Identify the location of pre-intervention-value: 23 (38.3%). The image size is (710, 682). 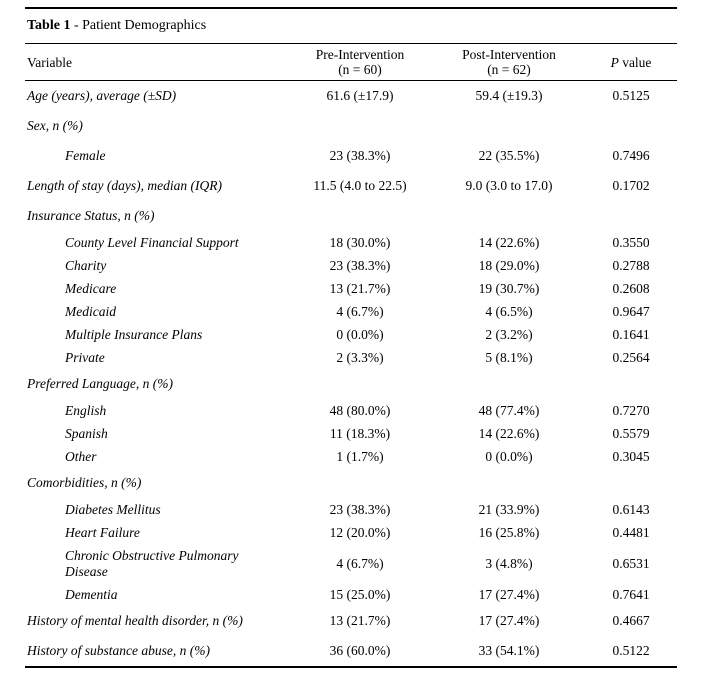
(360, 155).